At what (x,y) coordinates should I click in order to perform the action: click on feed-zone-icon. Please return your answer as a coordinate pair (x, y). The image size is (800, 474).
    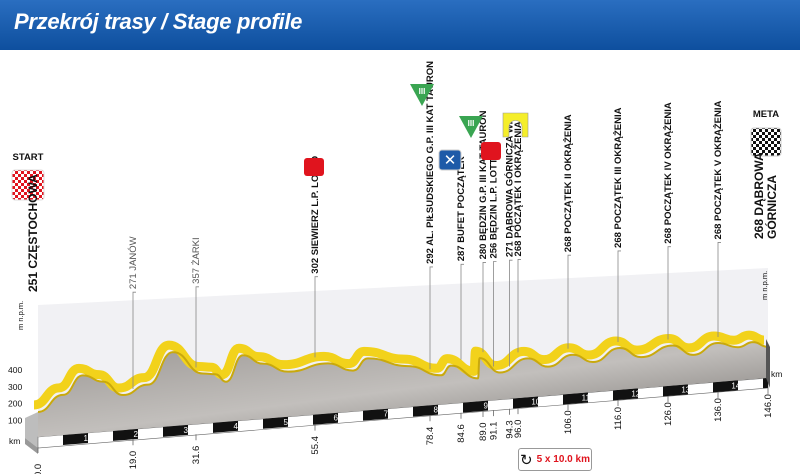
    Looking at the image, I should click on (450, 160).